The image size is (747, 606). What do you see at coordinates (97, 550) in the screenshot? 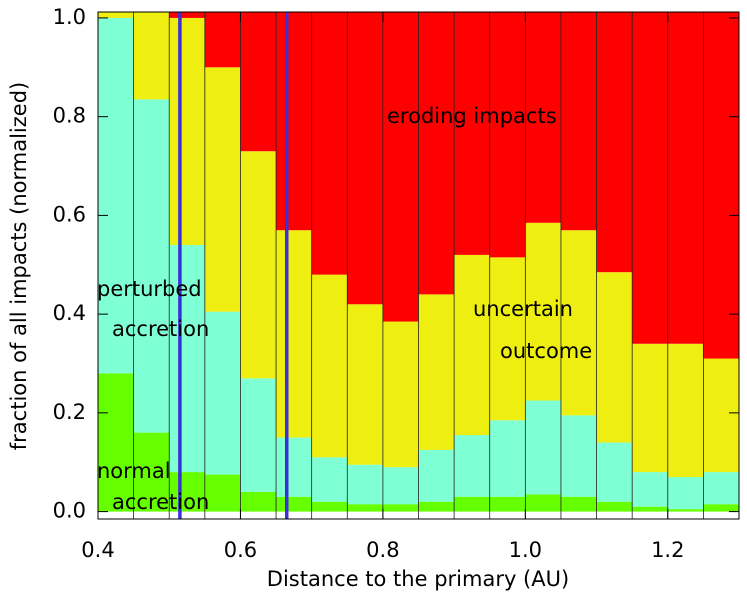
I see `x-tick-label: 0.4` at bounding box center [97, 550].